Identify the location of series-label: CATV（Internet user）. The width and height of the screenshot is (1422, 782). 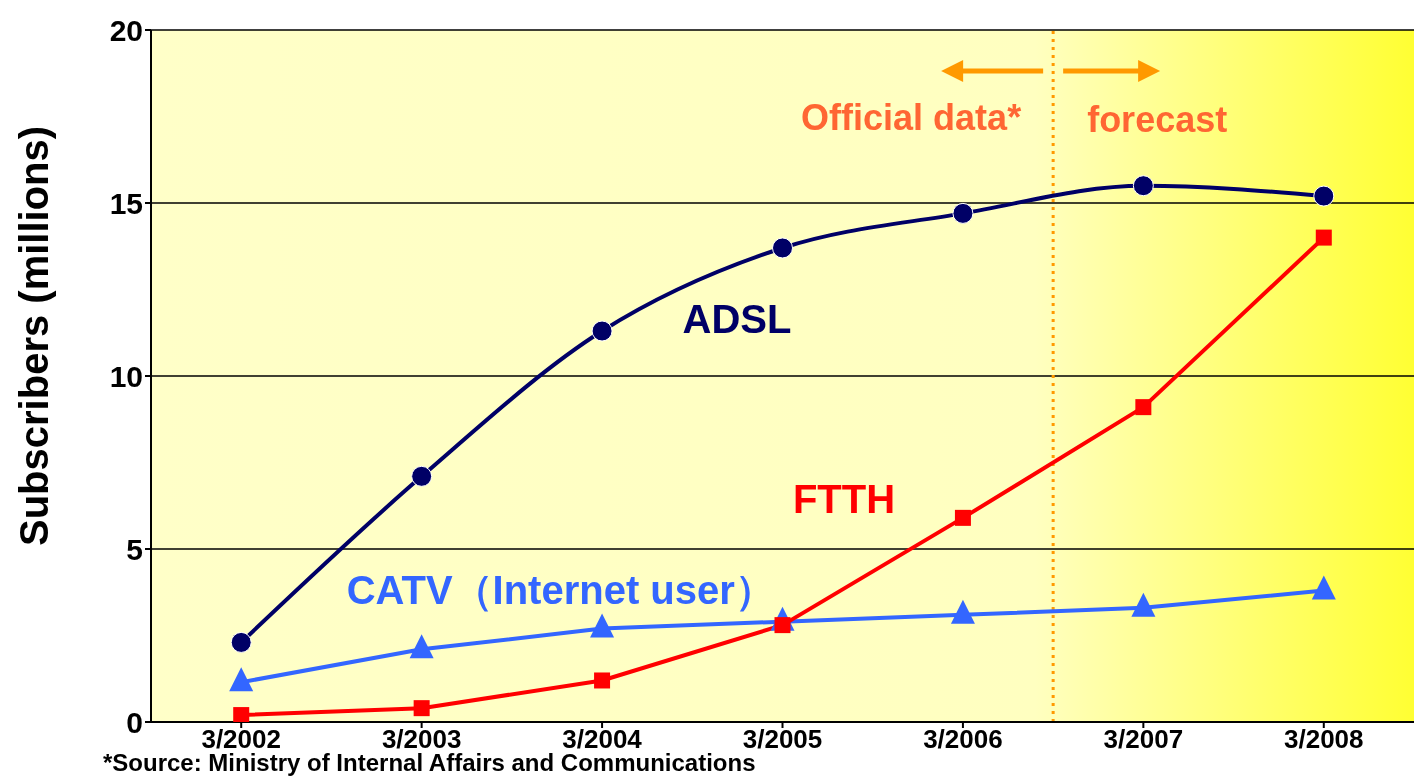
(560, 590).